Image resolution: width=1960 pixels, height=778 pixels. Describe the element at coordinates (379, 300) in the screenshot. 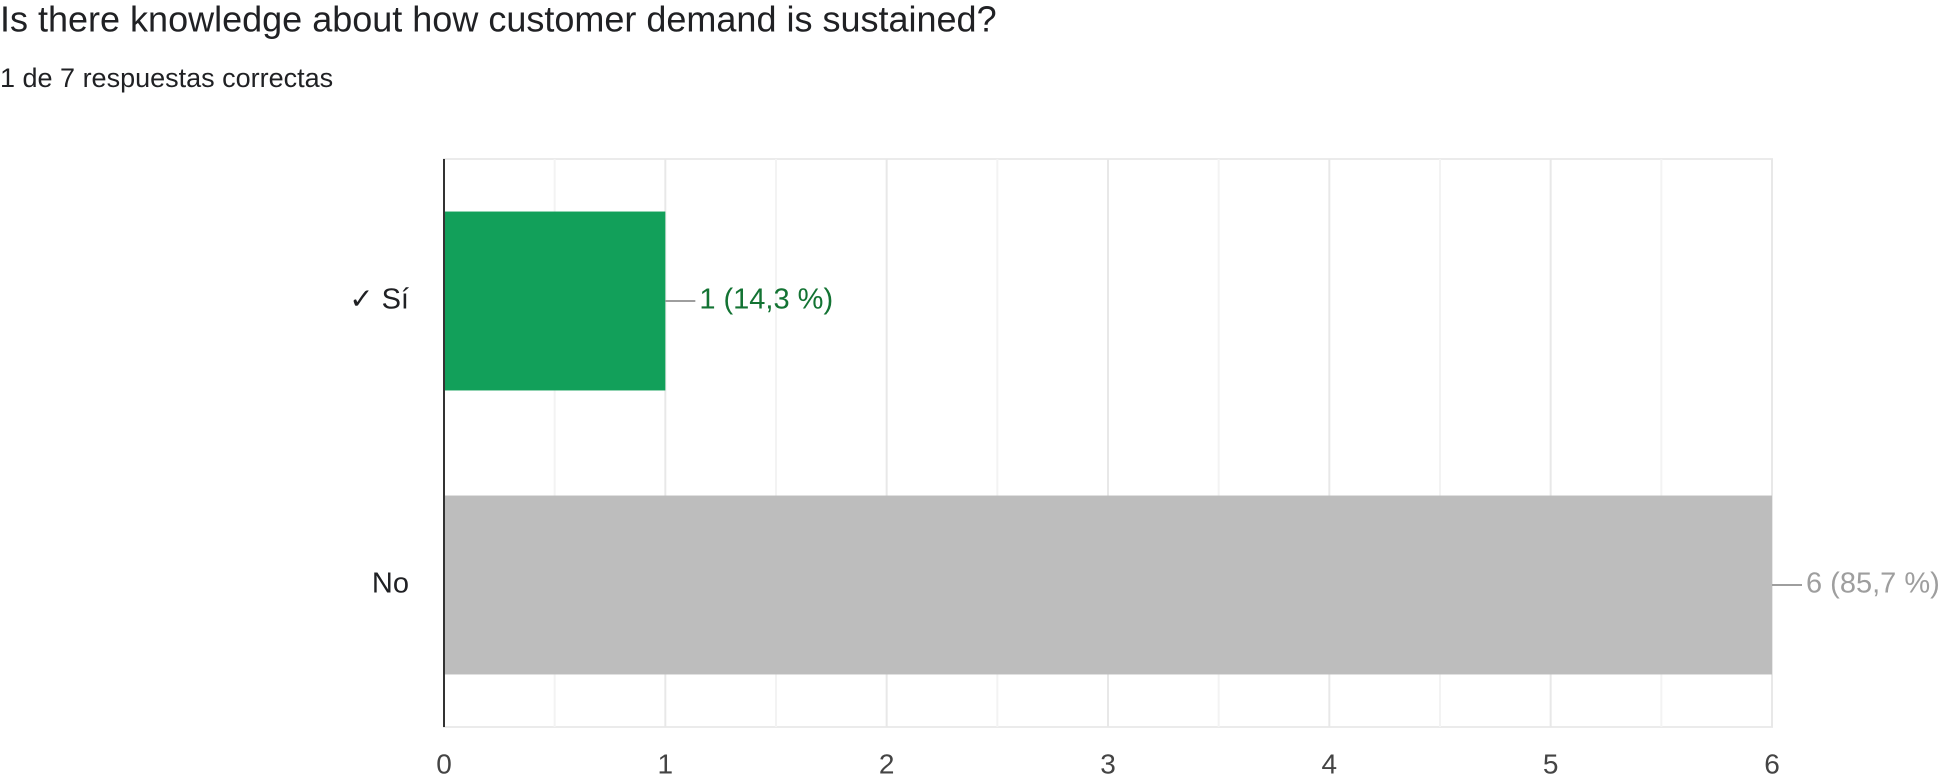

I see `y-tick-label: ✓ Sí` at that location.